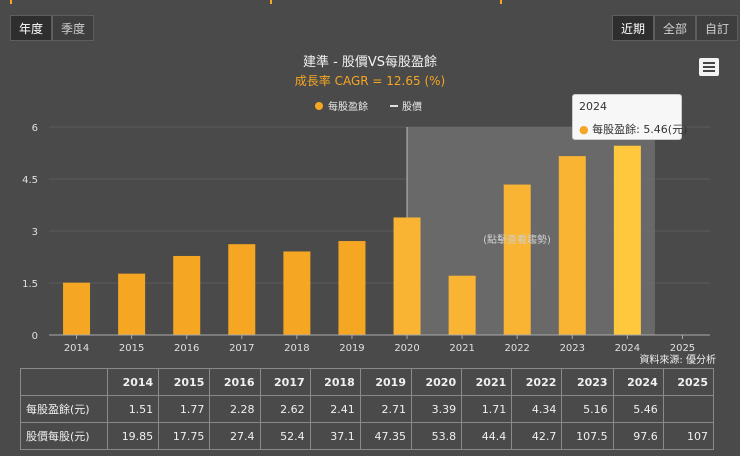  Describe the element at coordinates (461, 348) in the screenshot. I see `x-tick-label: 2021` at that location.